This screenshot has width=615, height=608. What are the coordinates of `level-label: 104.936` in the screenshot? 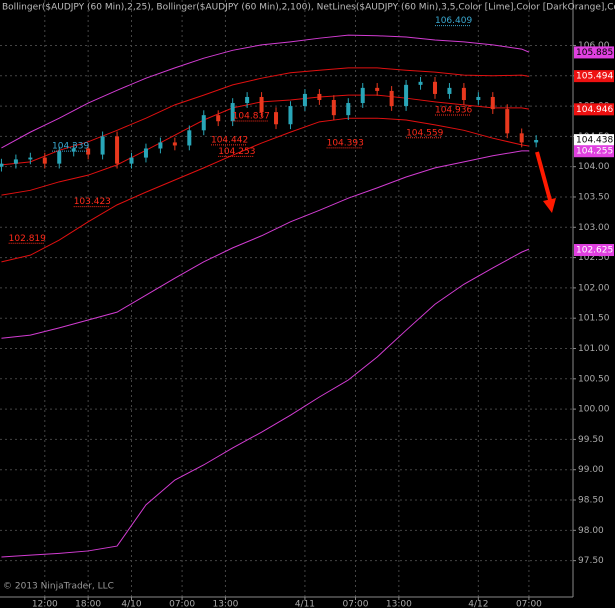 It's located at (453, 110).